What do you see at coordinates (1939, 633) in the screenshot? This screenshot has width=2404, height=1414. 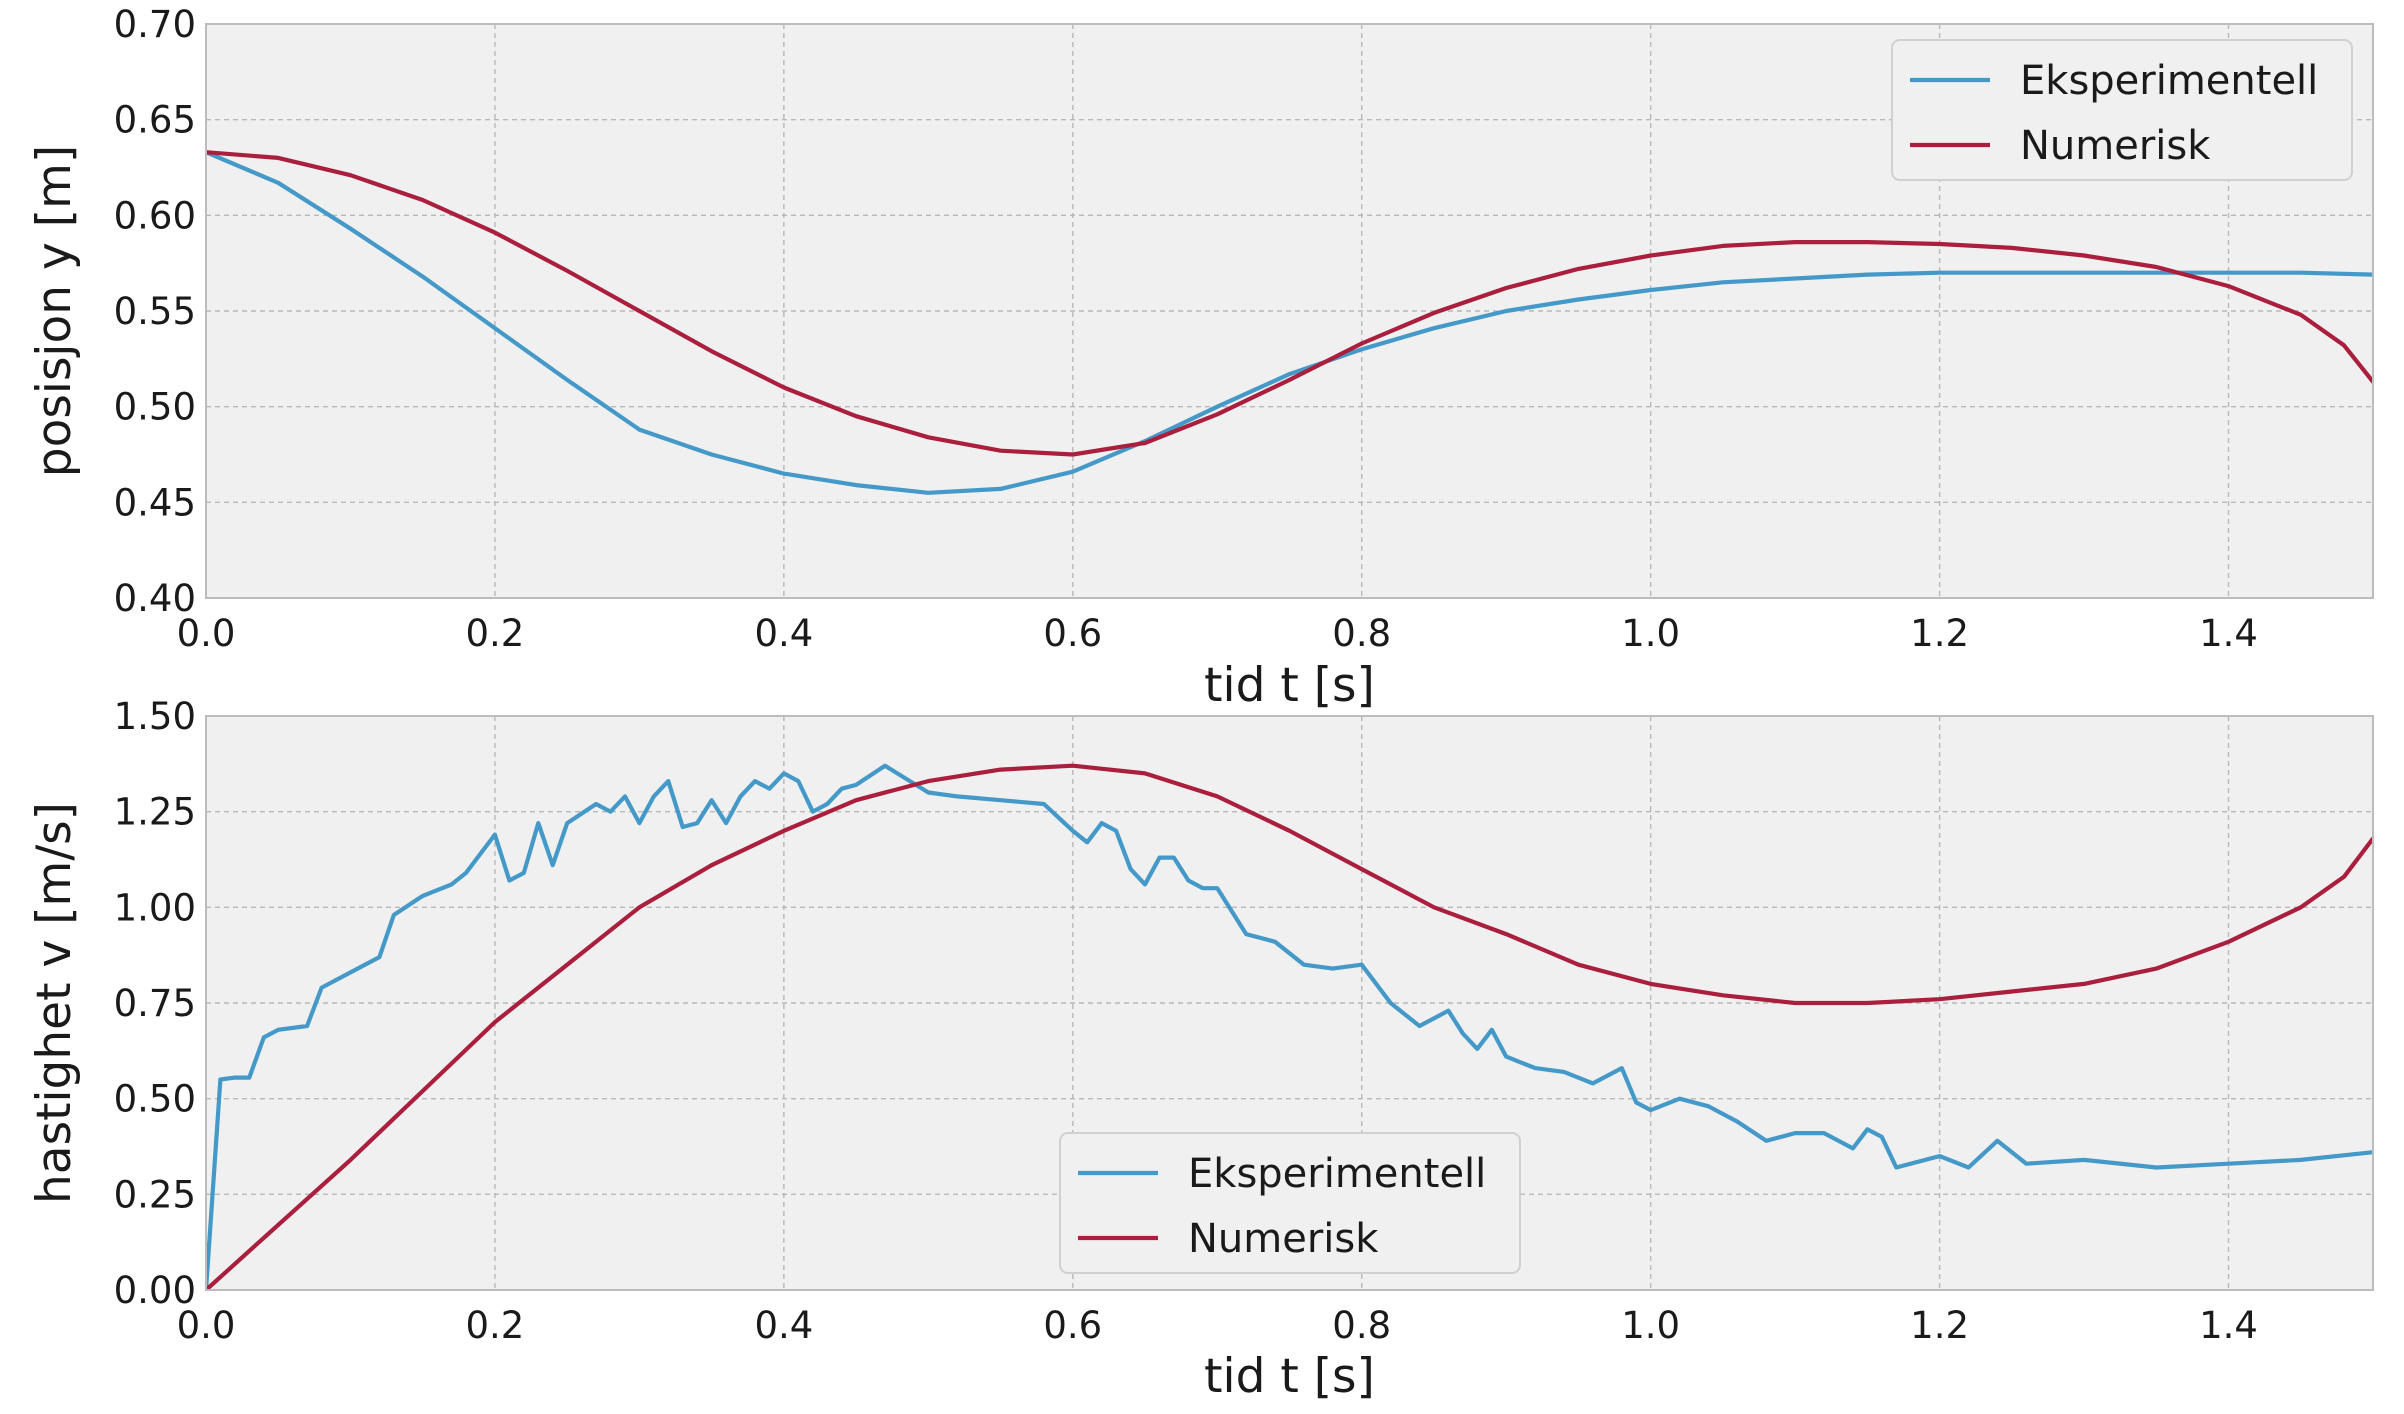 I see `chart-0-x-tick-label: 1.2` at bounding box center [1939, 633].